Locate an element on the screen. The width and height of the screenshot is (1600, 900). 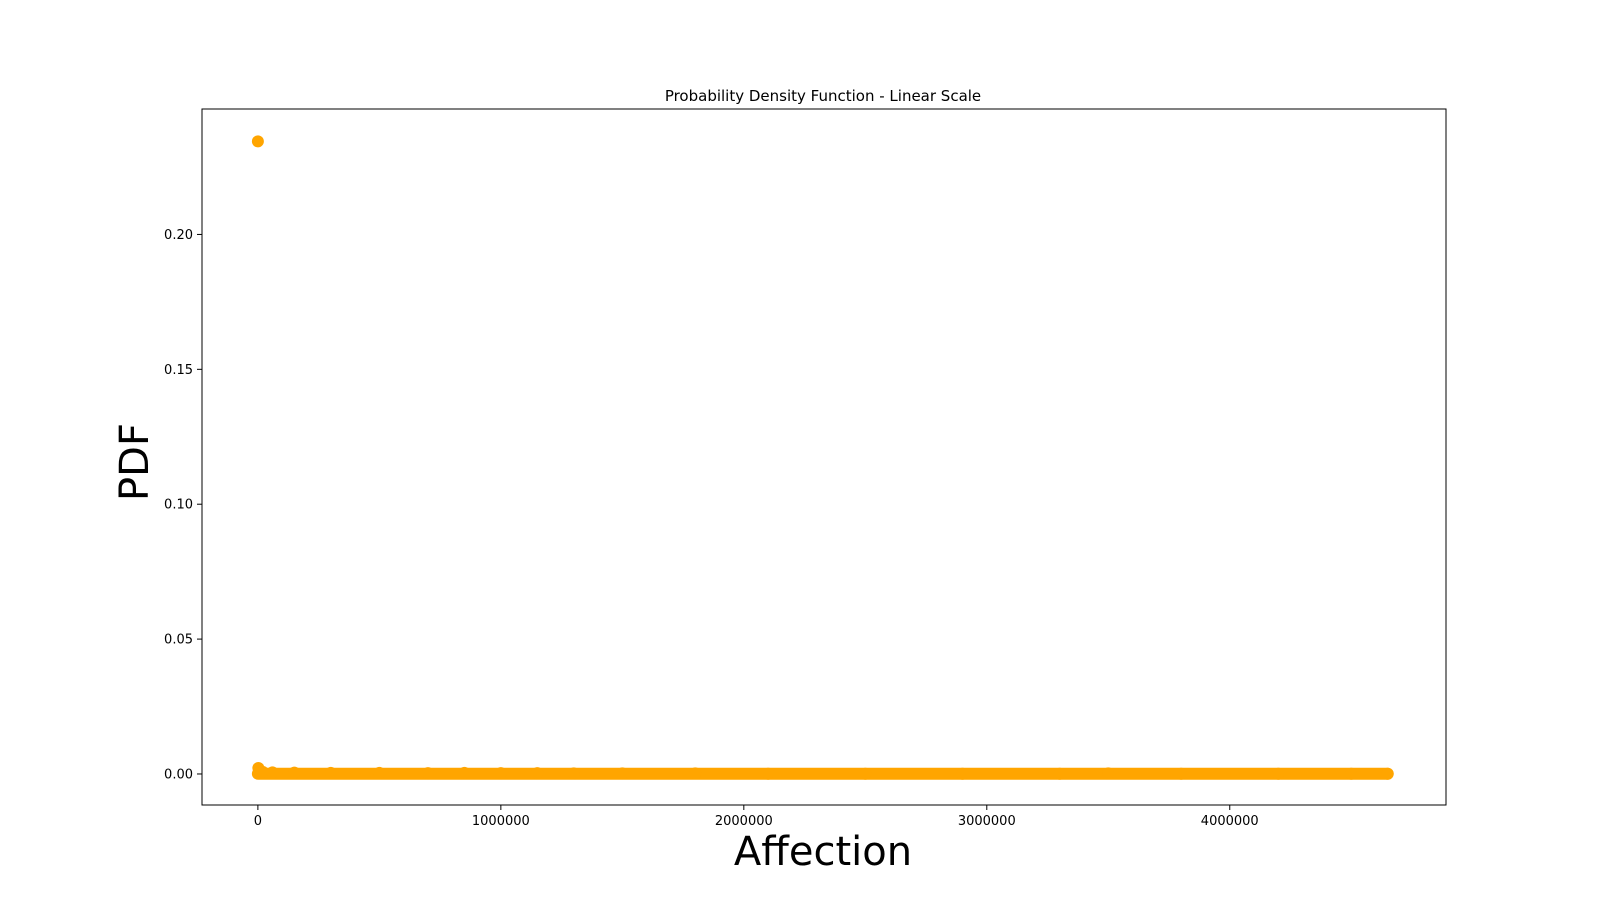
x-tick-label: 3000000 is located at coordinates (987, 821).